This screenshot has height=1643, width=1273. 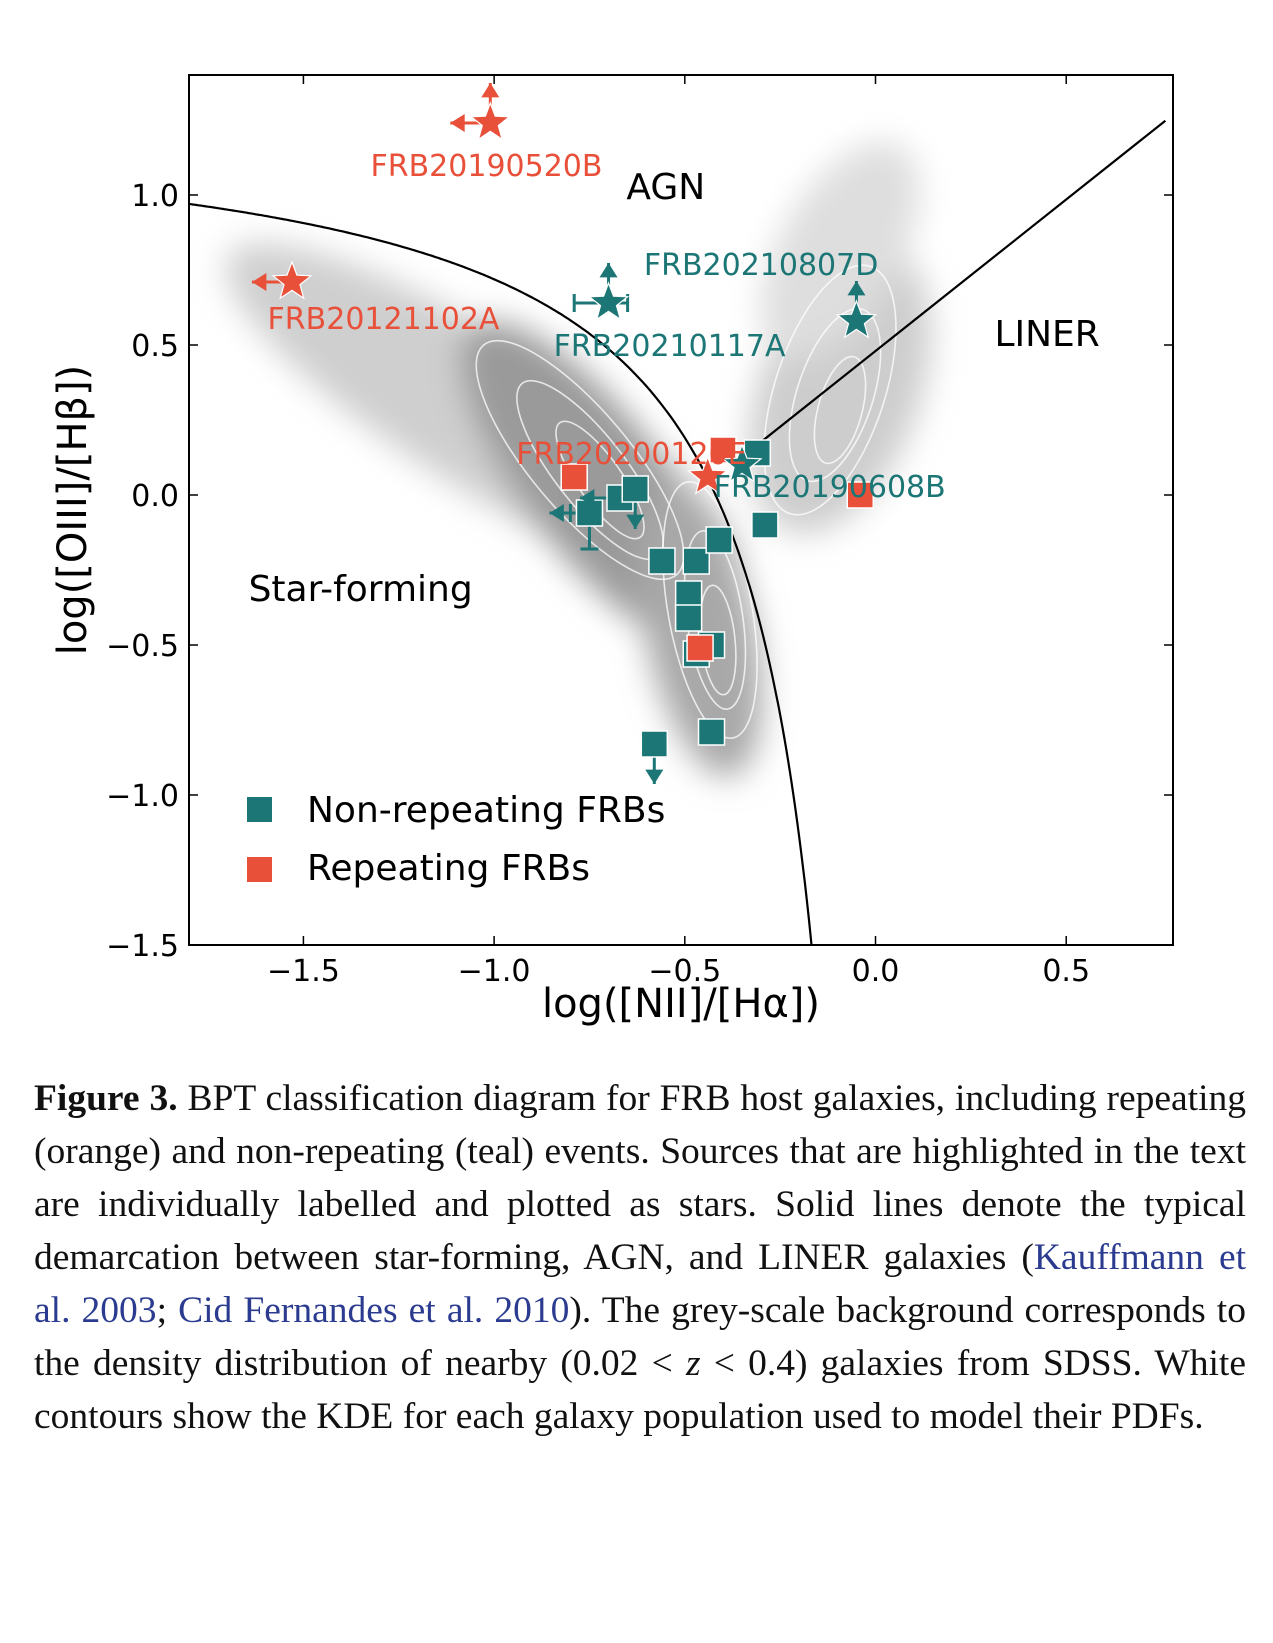 What do you see at coordinates (374, 1310) in the screenshot?
I see `citation-cid-fernandes: Cid Fernandes et al. 2010` at bounding box center [374, 1310].